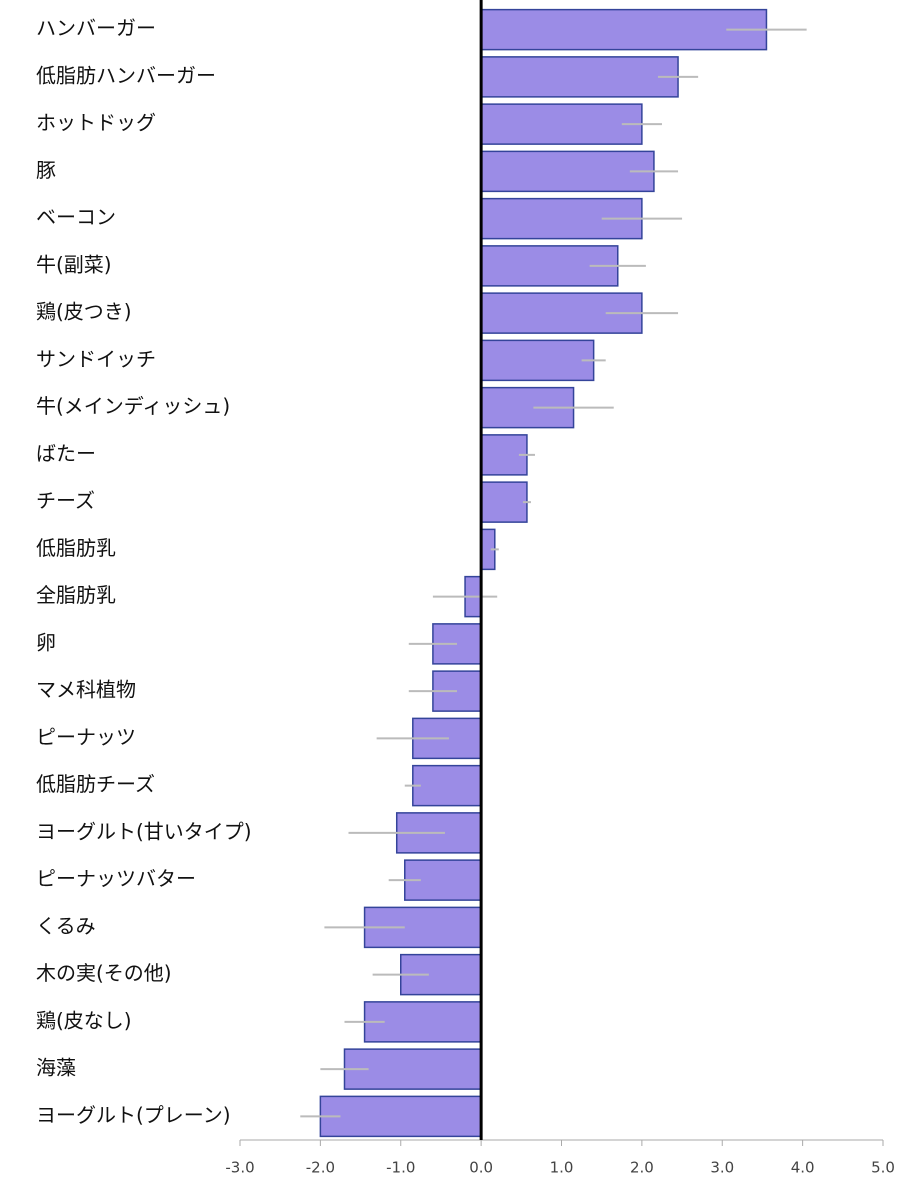 The image size is (910, 1198). Describe the element at coordinates (803, 1168) in the screenshot. I see `x-tick-label: 4.0` at that location.